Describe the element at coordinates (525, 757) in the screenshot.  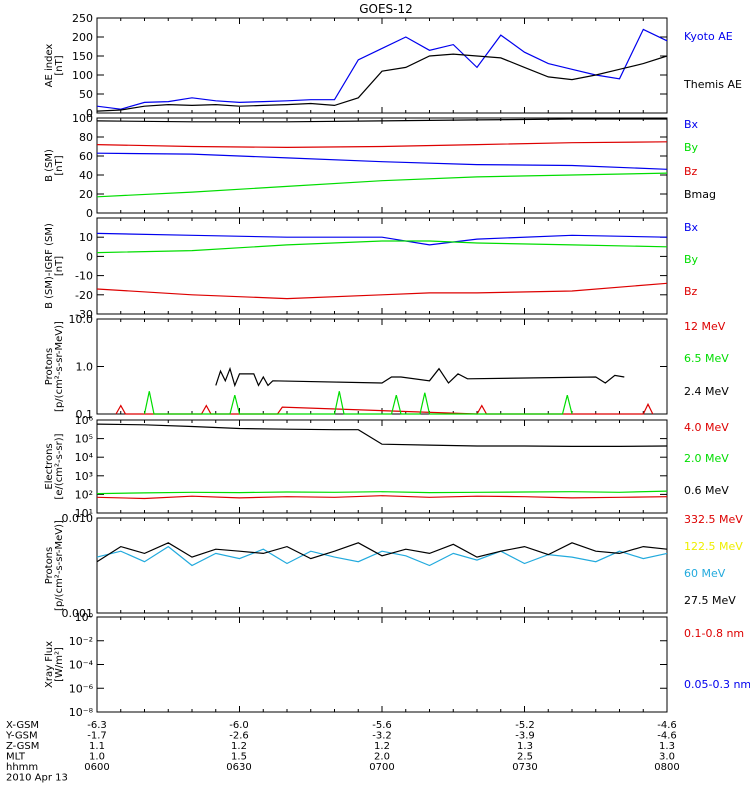
I see `orbit-value: 2.5` at that location.